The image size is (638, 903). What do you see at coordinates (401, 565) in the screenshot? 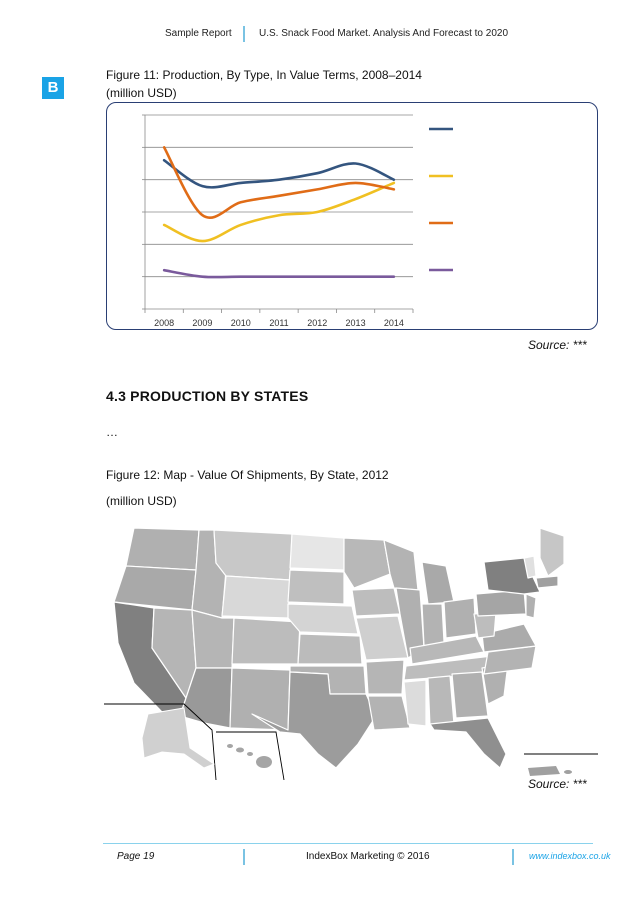
I see `state-wisconsin` at bounding box center [401, 565].